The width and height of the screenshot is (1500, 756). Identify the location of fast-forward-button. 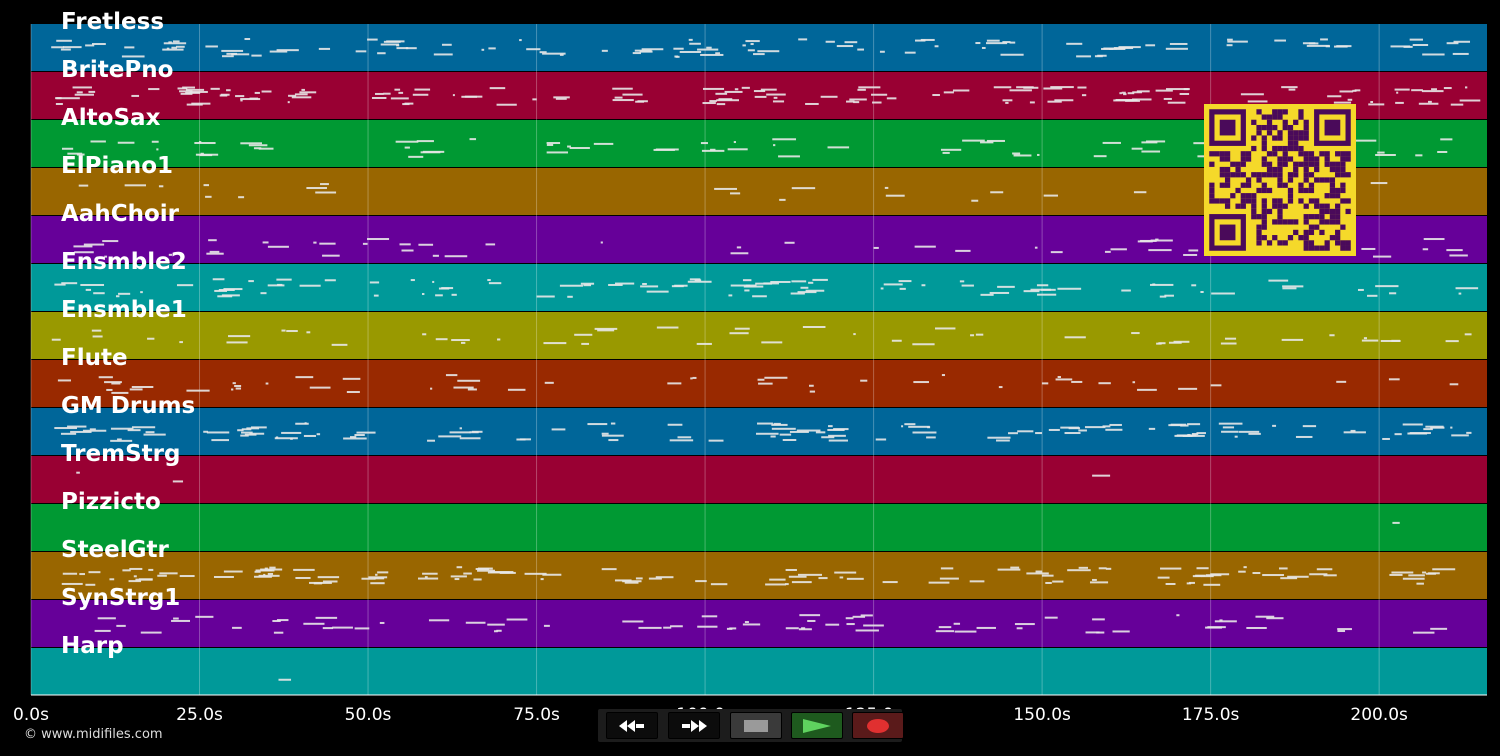
(694, 725).